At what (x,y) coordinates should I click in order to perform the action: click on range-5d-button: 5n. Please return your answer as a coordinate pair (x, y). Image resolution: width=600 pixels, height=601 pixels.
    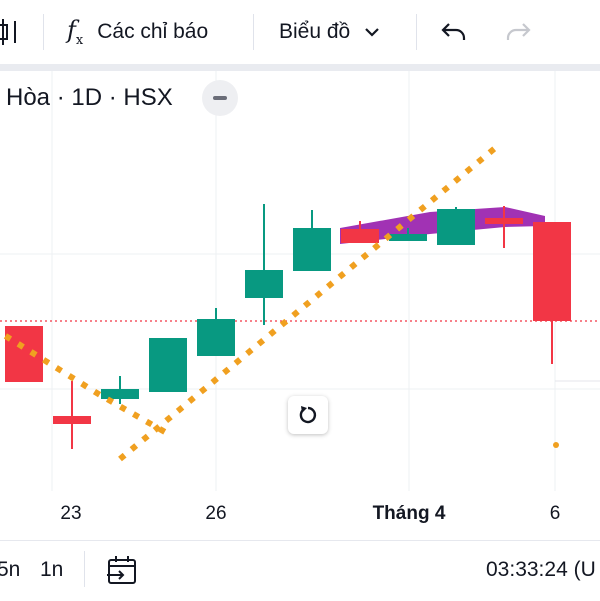
    Looking at the image, I should click on (10, 569).